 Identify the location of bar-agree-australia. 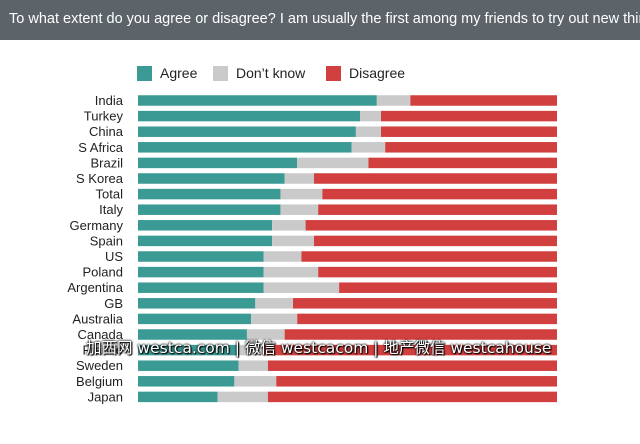
(195, 319).